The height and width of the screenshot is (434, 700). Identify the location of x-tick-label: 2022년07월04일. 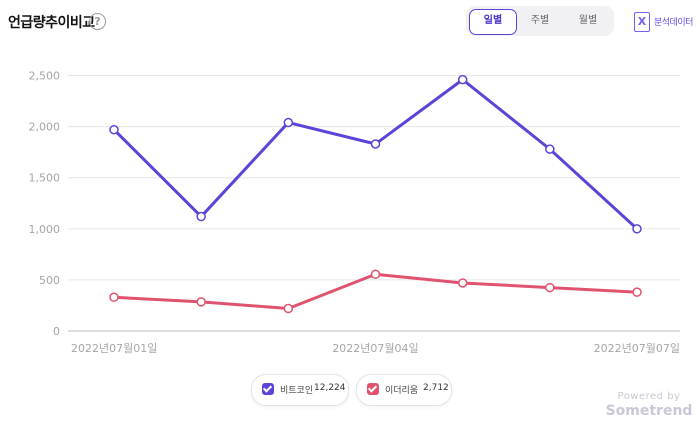
(375, 348).